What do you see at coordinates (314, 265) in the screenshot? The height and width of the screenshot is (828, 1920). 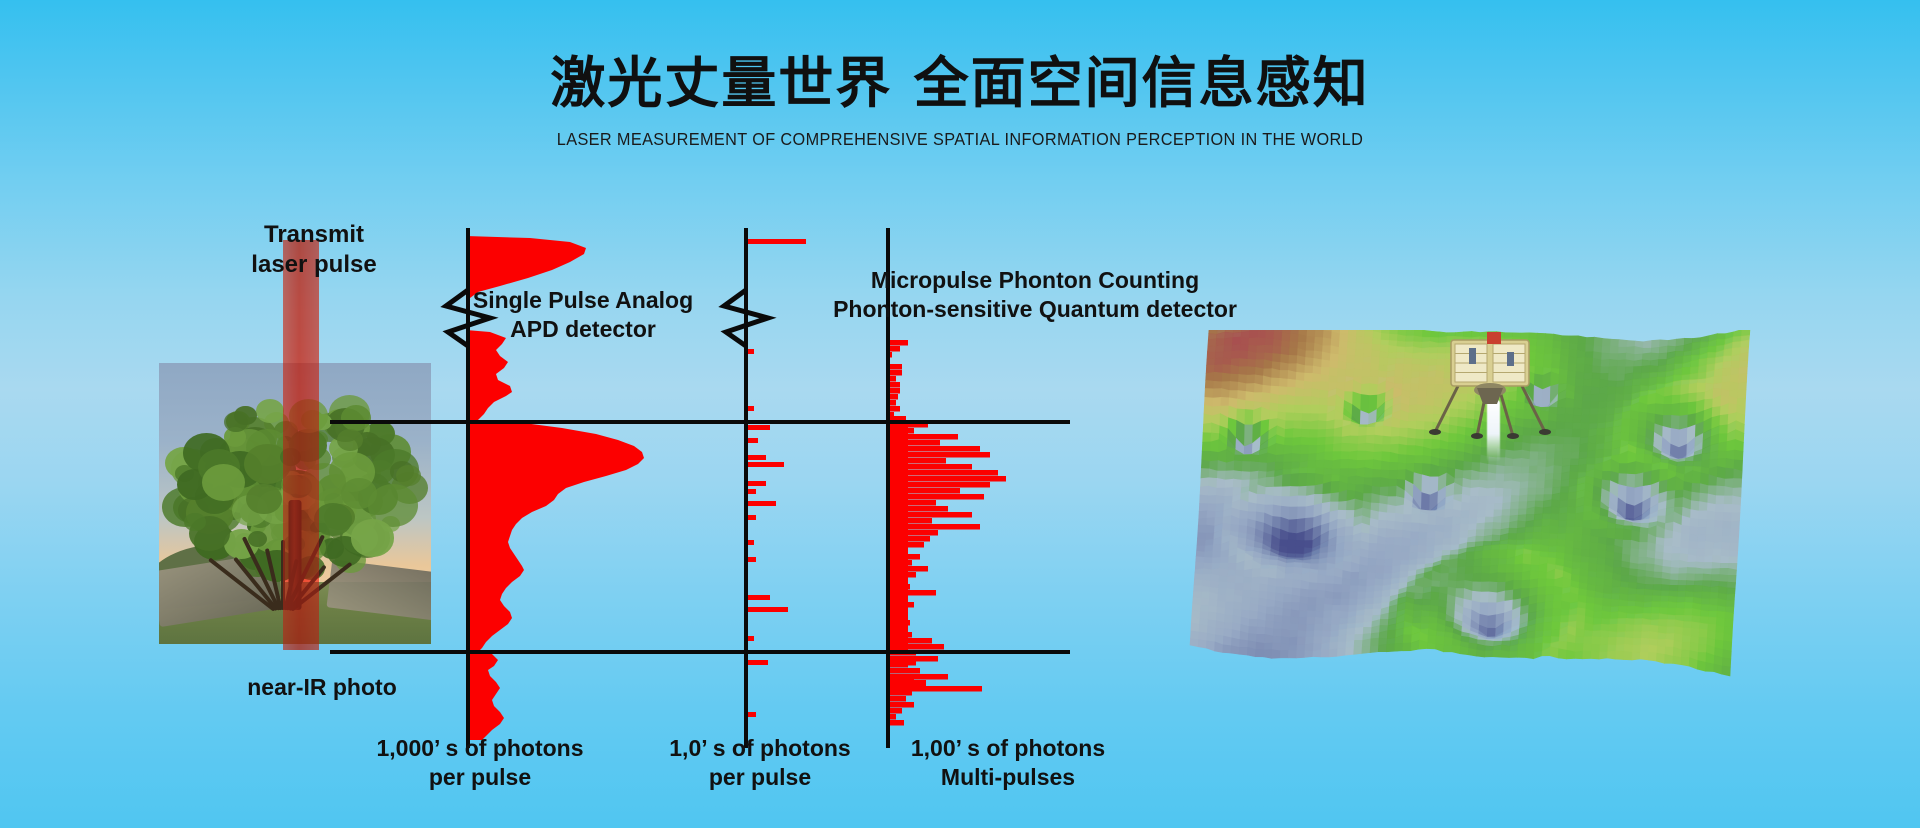 I see `label-transmit-line2: laser pulse` at bounding box center [314, 265].